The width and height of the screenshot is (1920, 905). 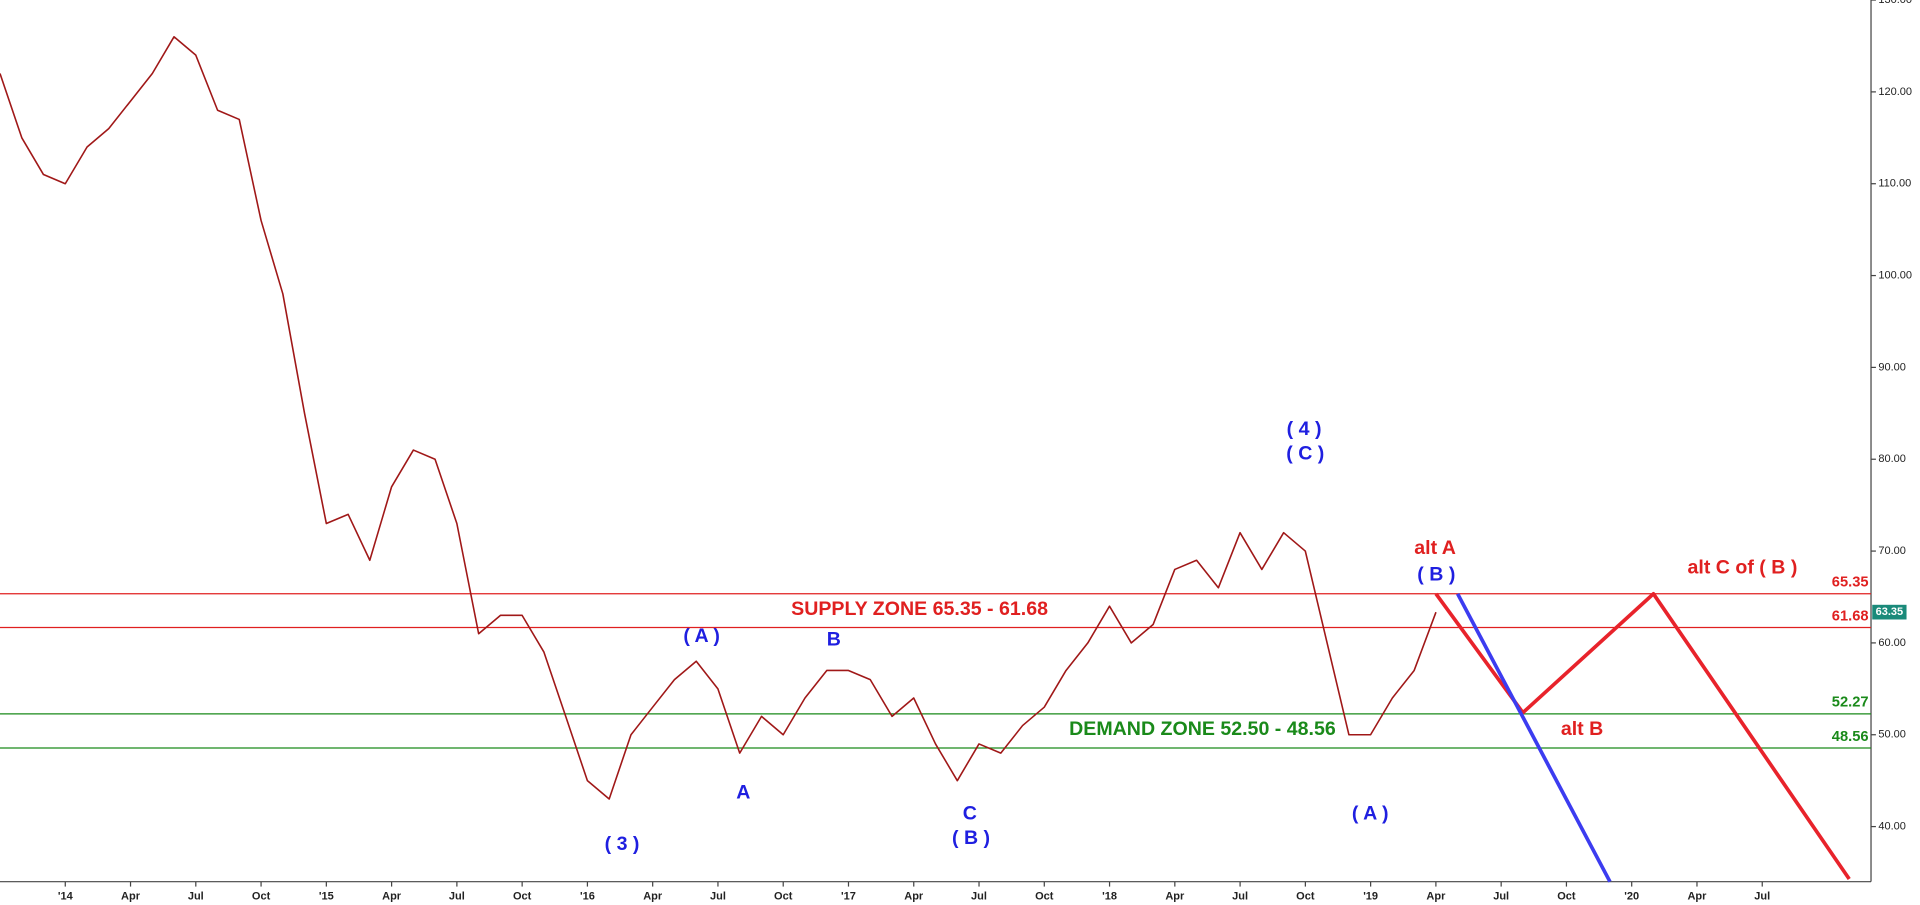 What do you see at coordinates (1850, 583) in the screenshot?
I see `level-label: 65.35` at bounding box center [1850, 583].